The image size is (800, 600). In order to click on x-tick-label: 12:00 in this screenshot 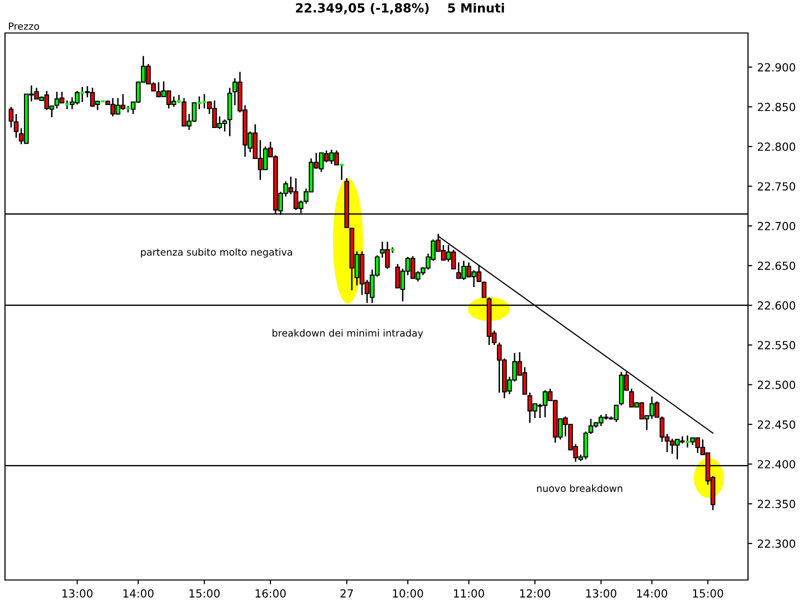, I will do `click(535, 593)`.